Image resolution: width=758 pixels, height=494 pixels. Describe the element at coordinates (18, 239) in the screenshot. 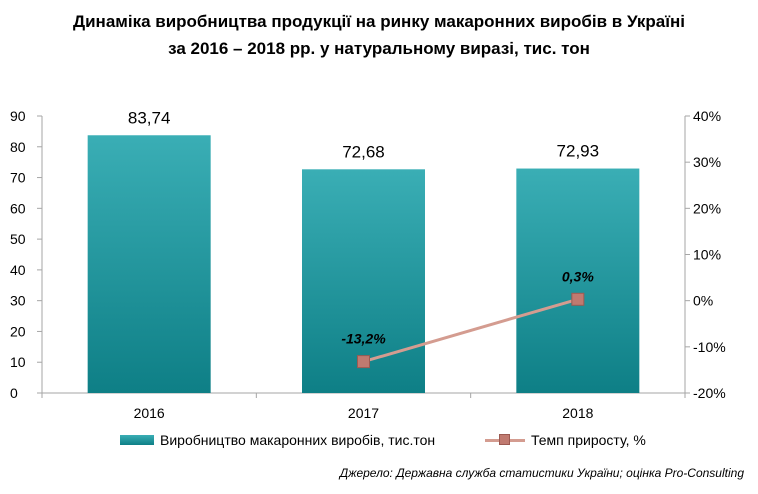

I see `y-tick-label: 50` at that location.